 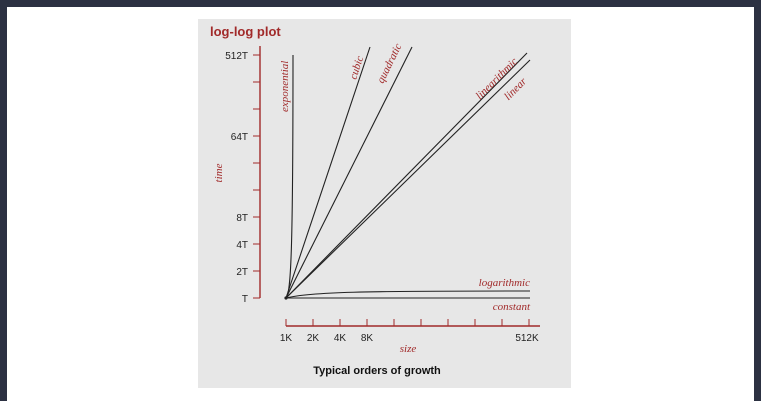 I want to click on y-tick-label: 64T, so click(x=239, y=137).